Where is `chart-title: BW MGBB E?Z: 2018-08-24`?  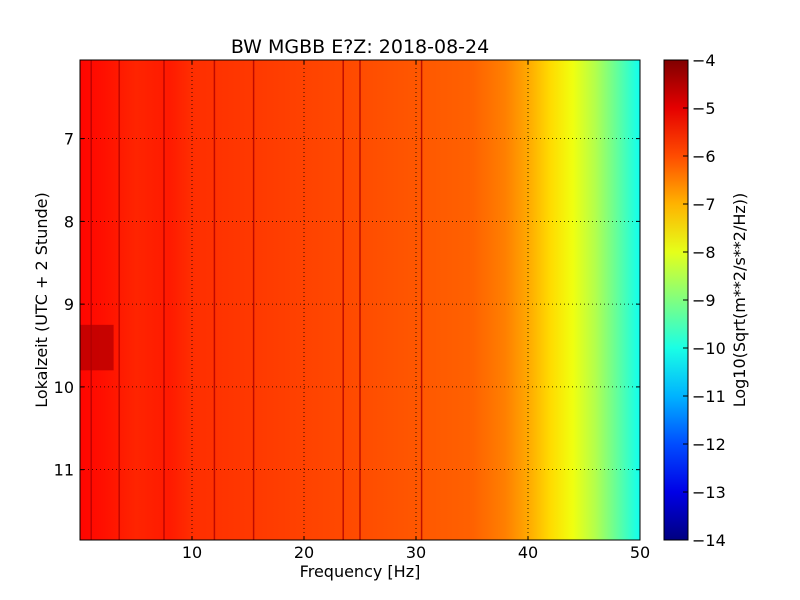
chart-title: BW MGBB E?Z: 2018-08-24 is located at coordinates (360, 47).